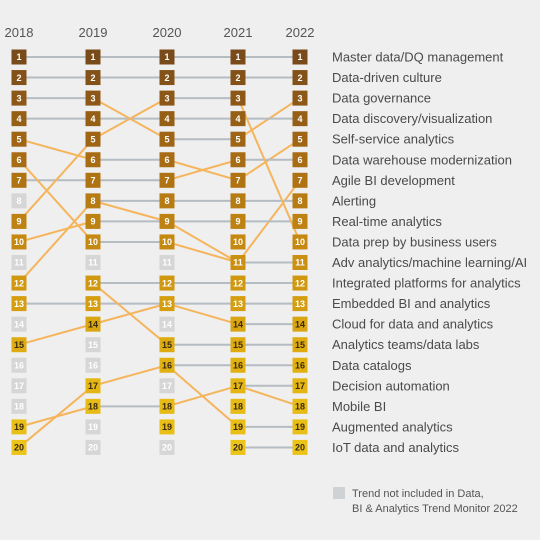 The image size is (540, 540). What do you see at coordinates (238, 262) in the screenshot?
I see `rank-box-2021-11: 11` at bounding box center [238, 262].